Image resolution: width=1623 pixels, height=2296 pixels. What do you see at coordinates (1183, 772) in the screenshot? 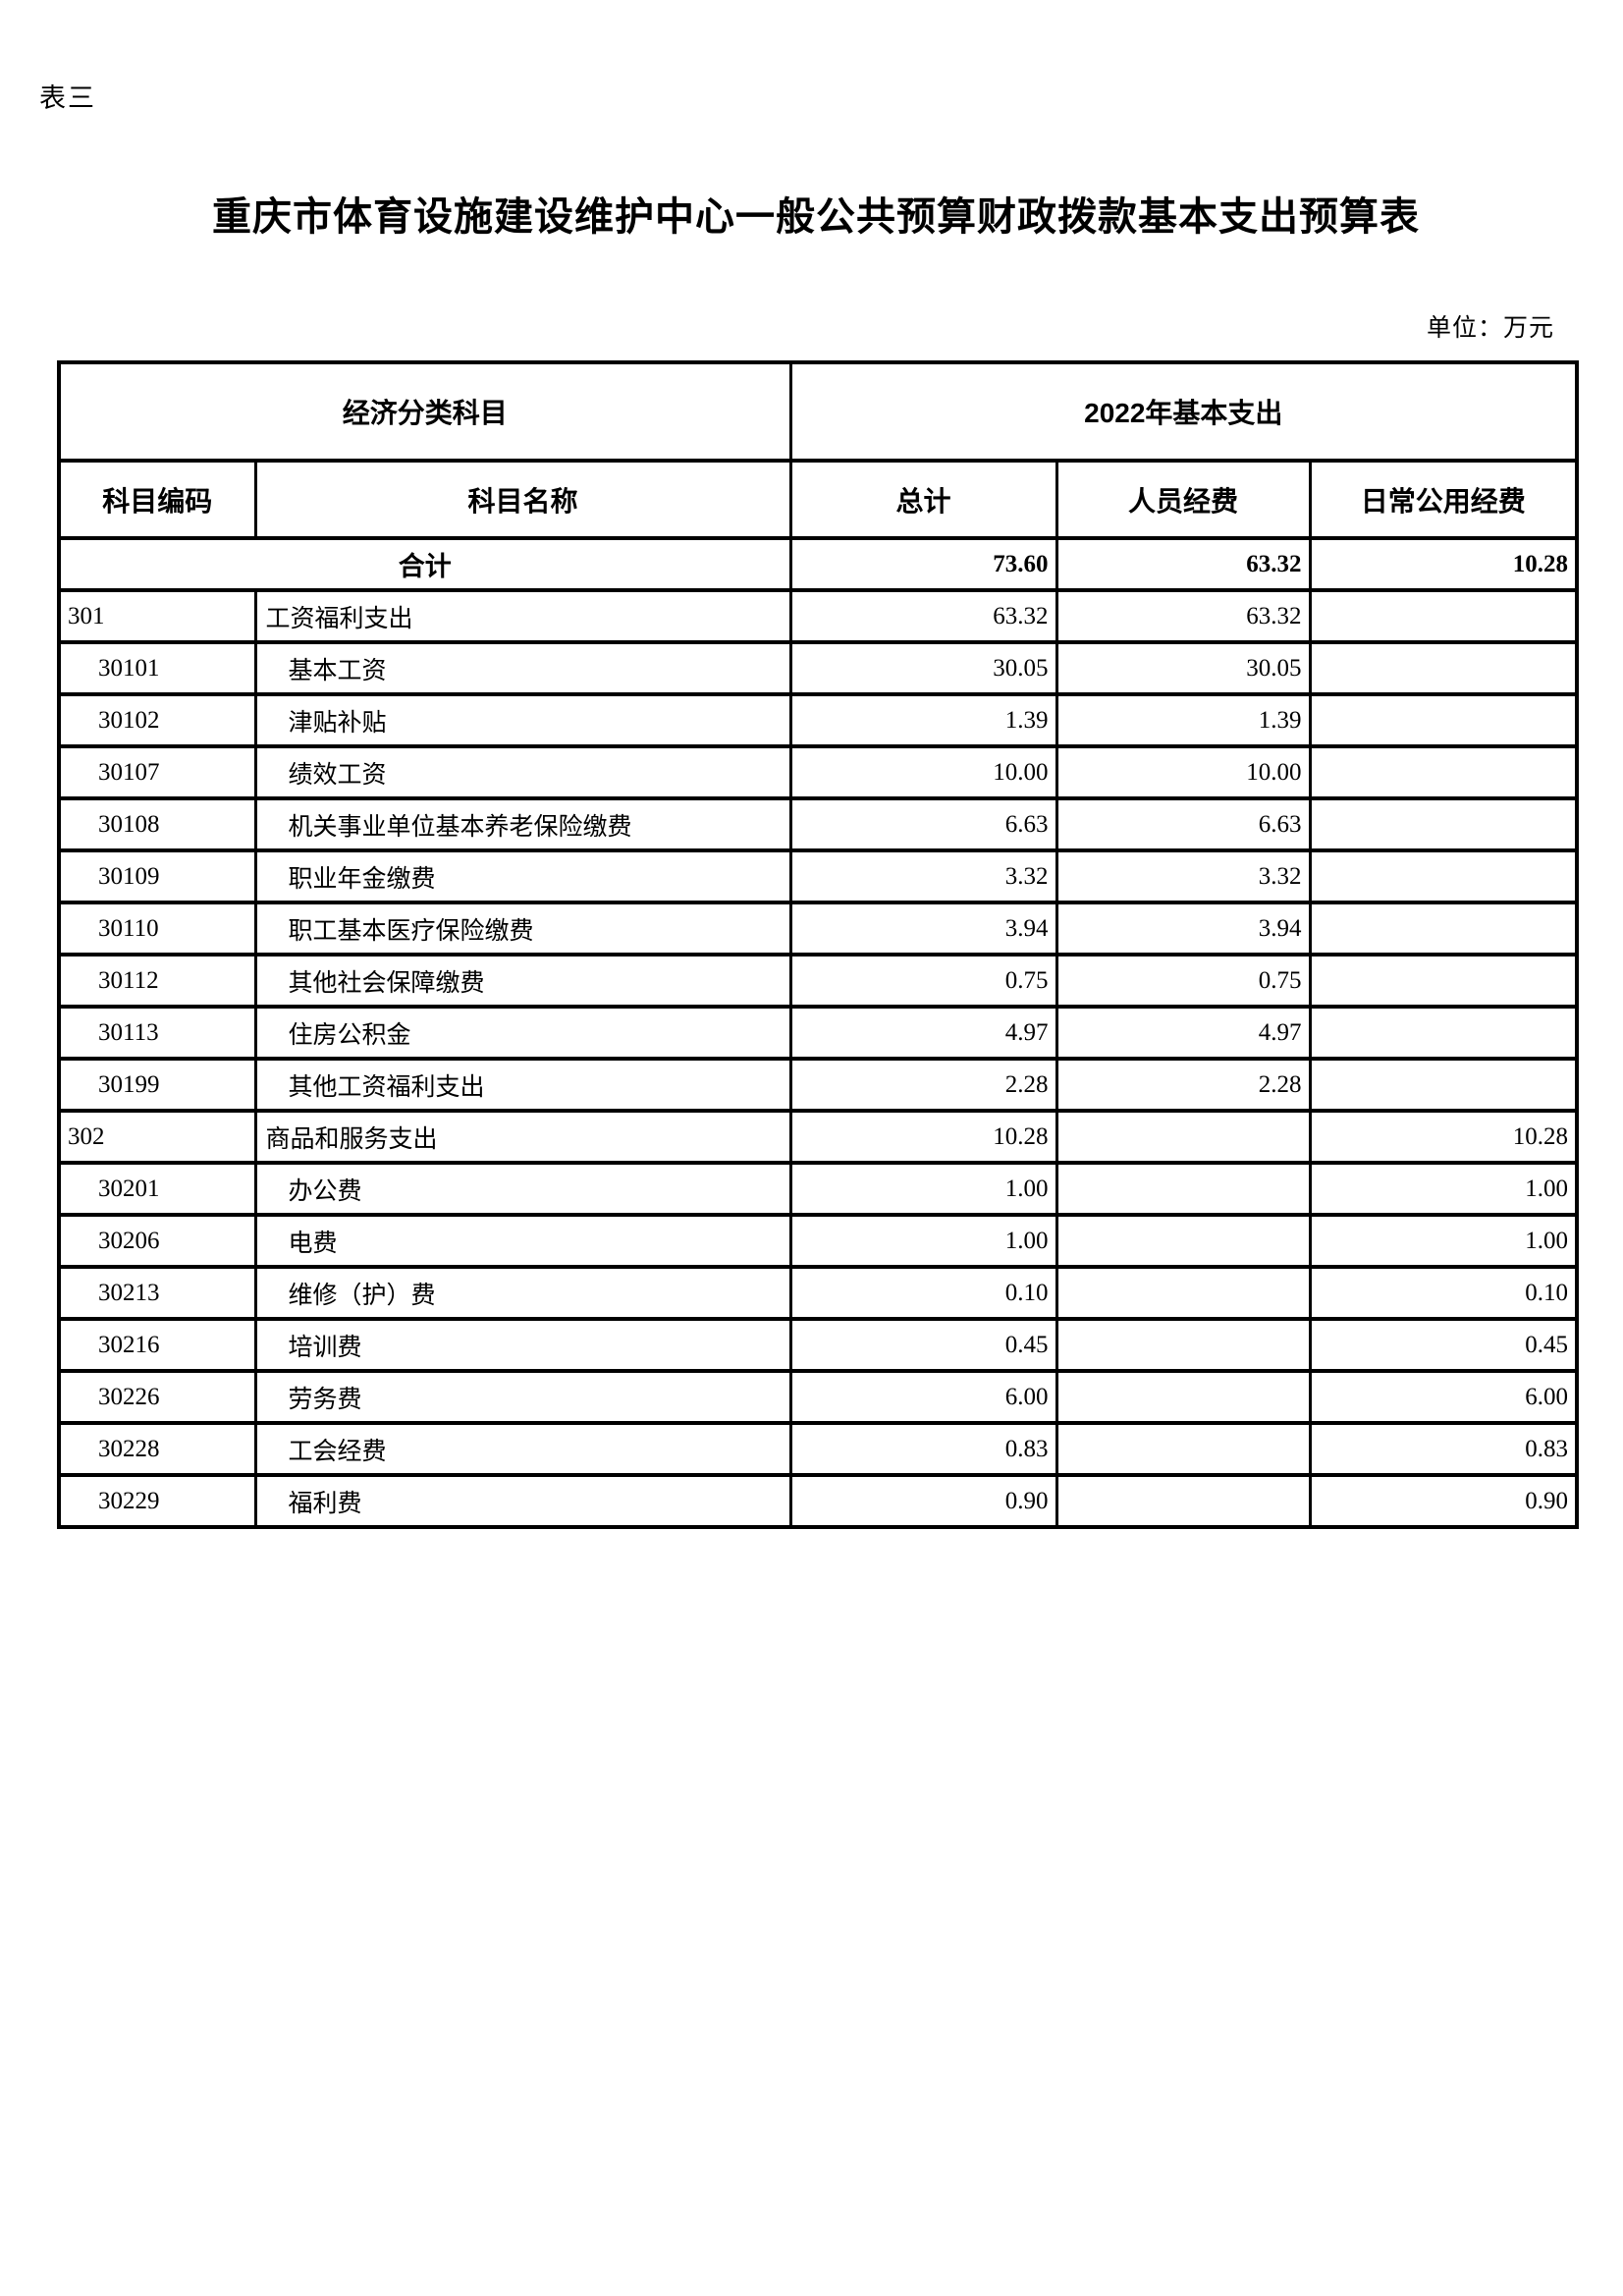
I see `cell-personnel: 10.00` at bounding box center [1183, 772].